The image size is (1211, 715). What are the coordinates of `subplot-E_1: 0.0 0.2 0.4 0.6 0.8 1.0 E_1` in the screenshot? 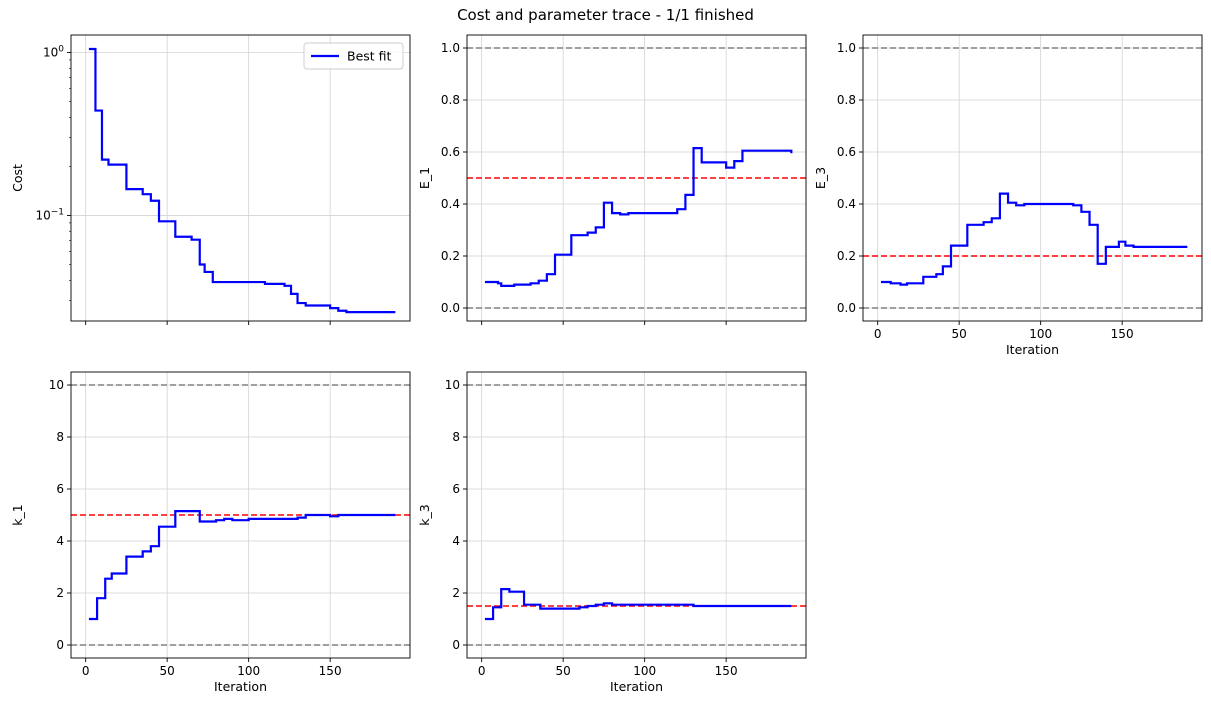 It's located at (612, 179).